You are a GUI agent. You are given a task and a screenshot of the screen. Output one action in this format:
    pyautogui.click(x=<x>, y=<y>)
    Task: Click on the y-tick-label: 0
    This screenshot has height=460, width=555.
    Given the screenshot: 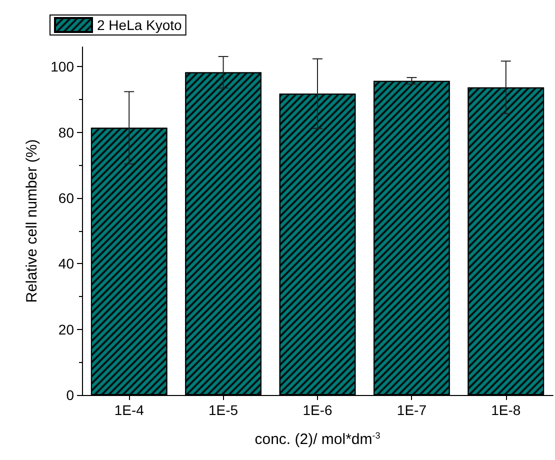 What is the action you would take?
    pyautogui.click(x=70, y=395)
    